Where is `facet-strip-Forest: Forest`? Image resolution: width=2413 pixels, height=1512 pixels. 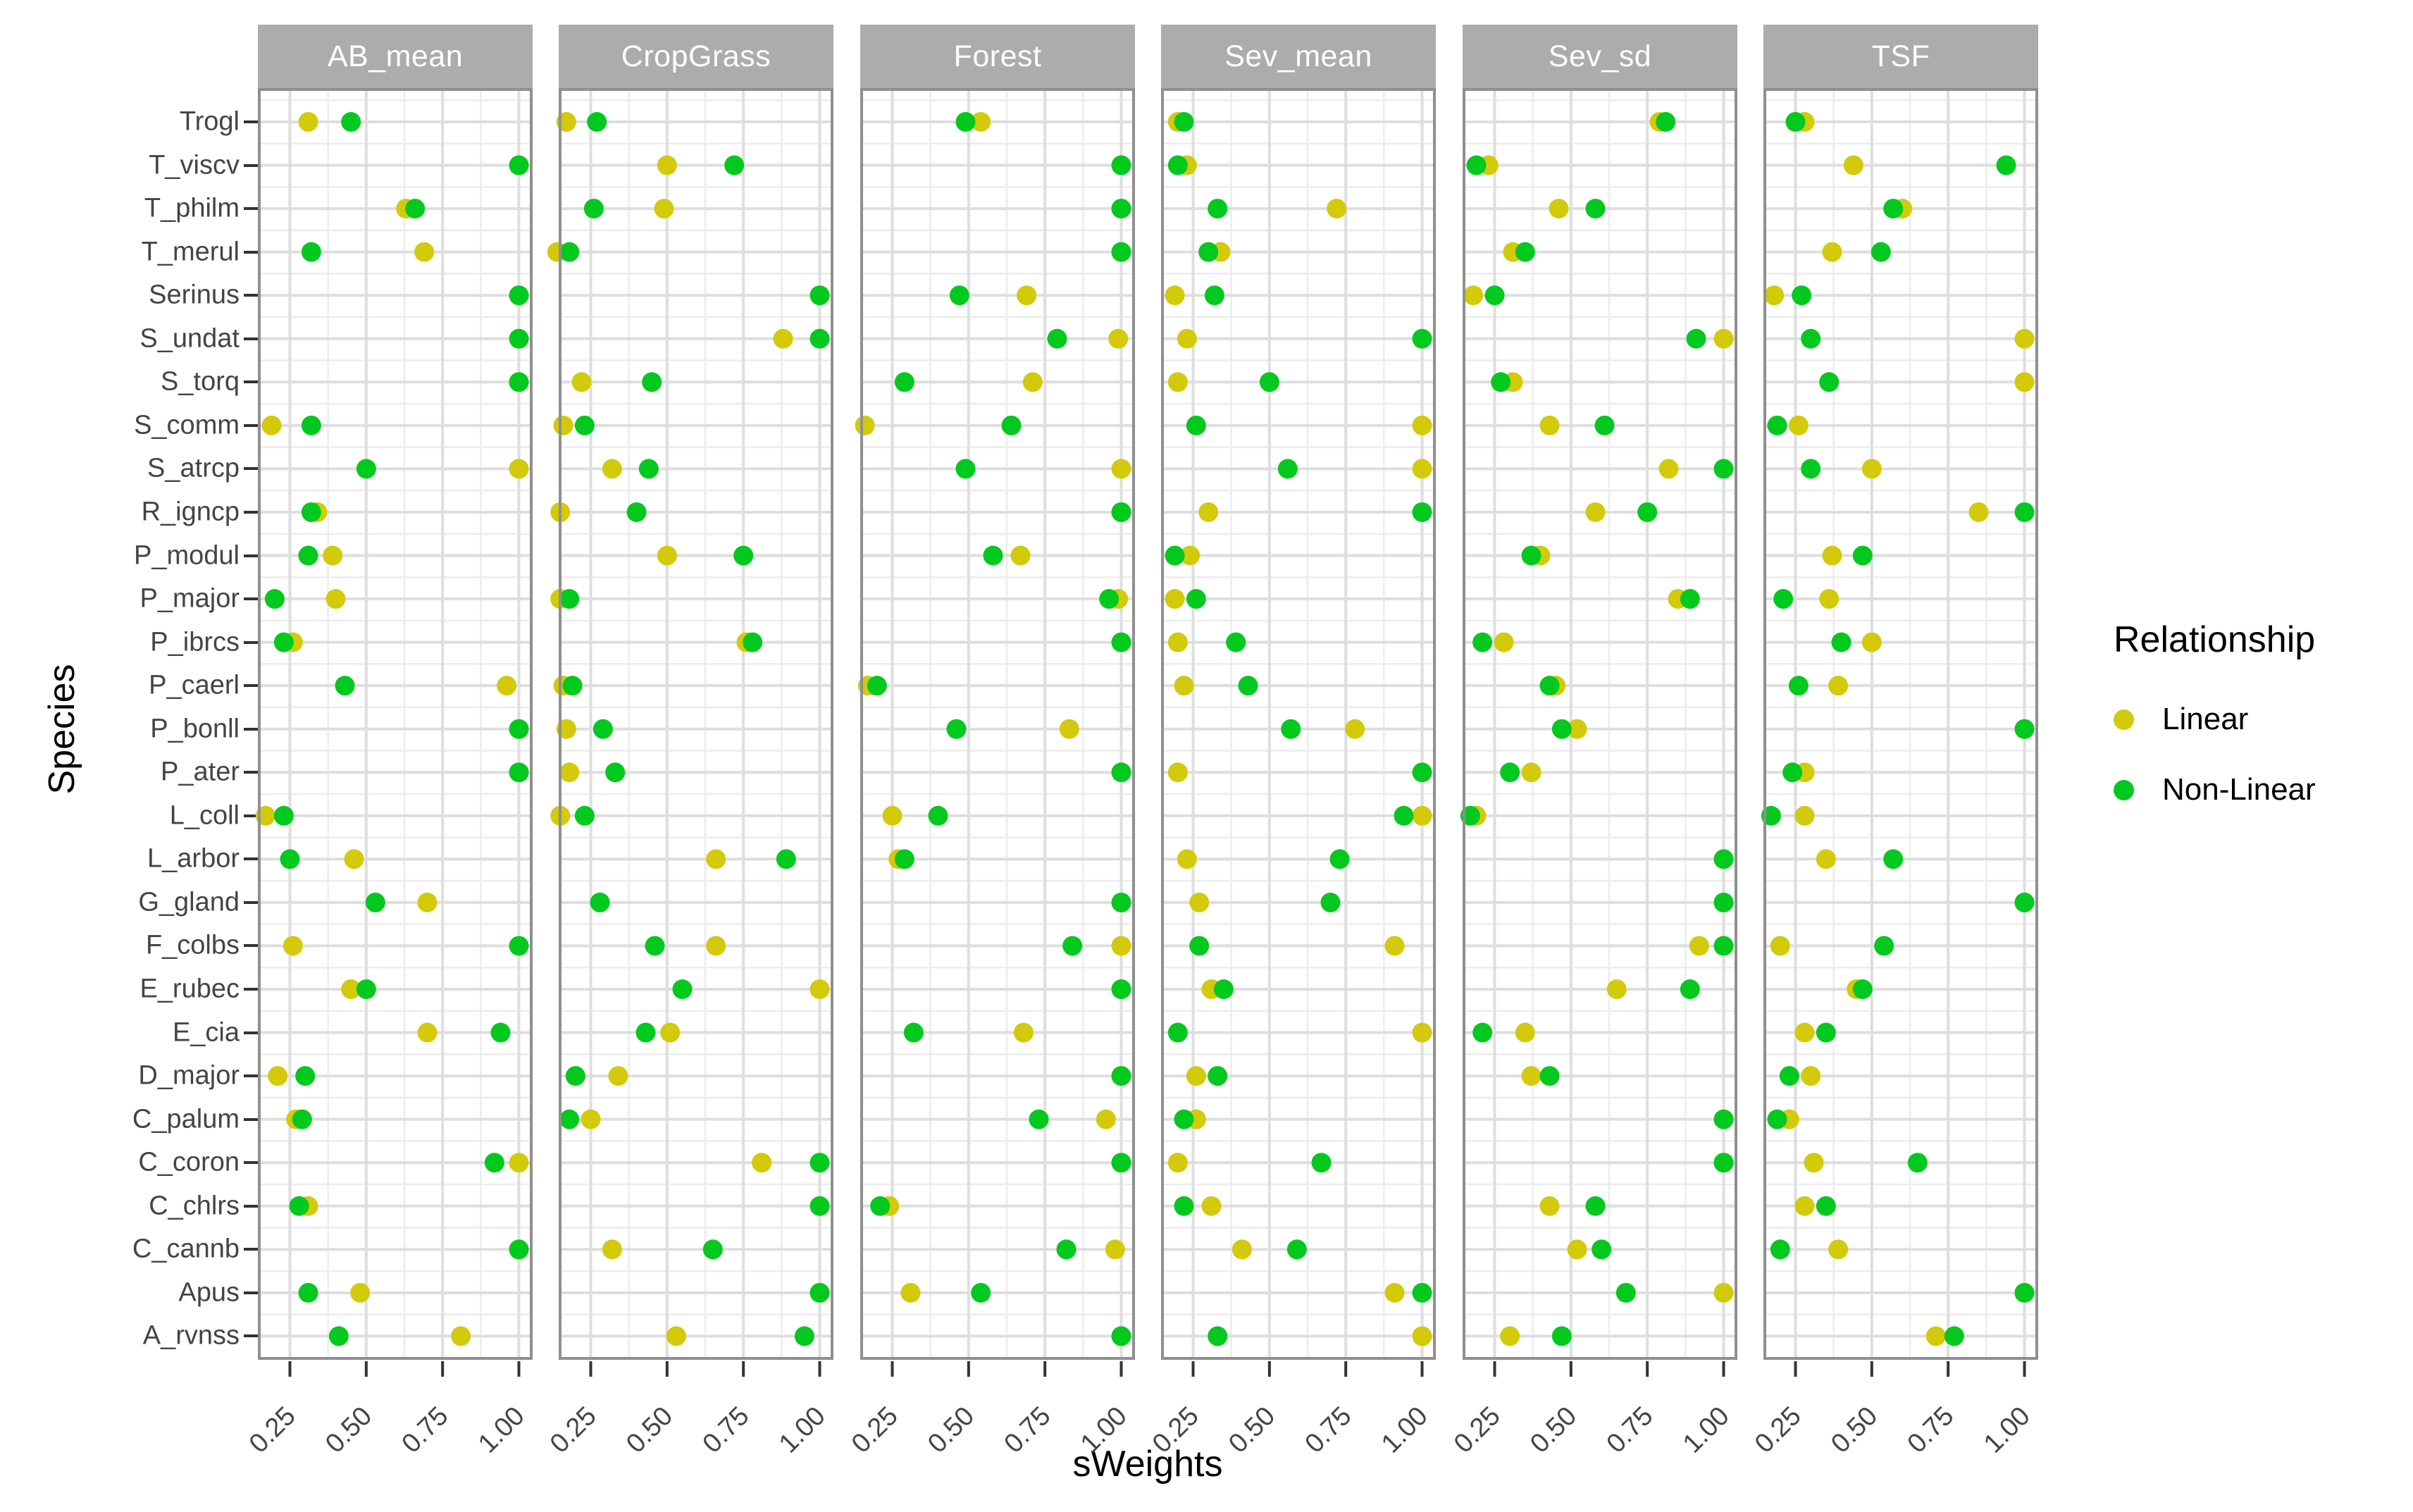
facet-strip-Forest: Forest is located at coordinates (997, 56).